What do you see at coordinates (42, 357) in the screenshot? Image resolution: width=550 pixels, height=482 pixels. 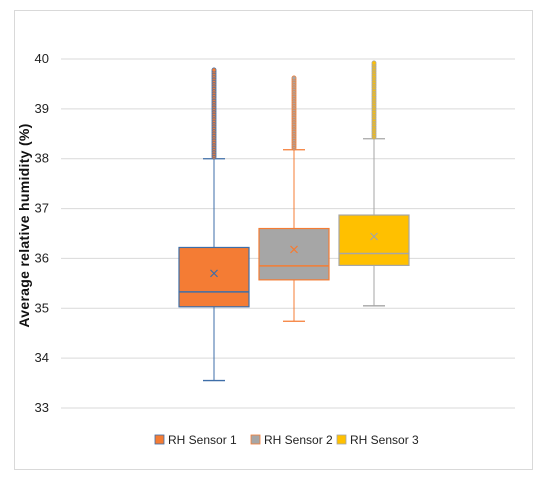 I see `y-tick-label: 34` at bounding box center [42, 357].